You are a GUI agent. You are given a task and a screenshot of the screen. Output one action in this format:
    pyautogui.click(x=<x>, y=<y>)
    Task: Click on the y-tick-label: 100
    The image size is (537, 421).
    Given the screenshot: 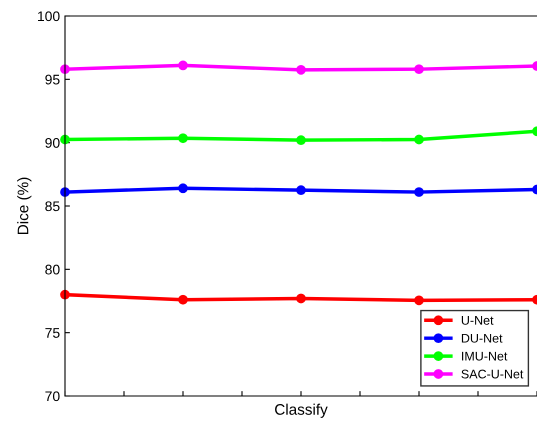 What is the action you would take?
    pyautogui.click(x=49, y=16)
    